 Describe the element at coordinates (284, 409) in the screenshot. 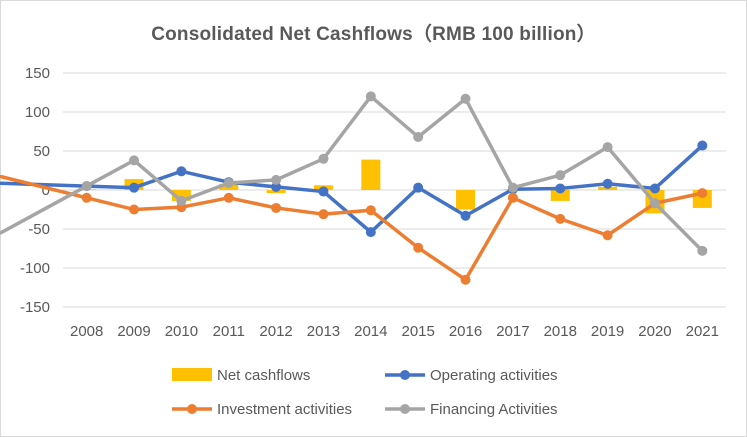

I see `legend-label-investment-activities: Investment activities` at that location.